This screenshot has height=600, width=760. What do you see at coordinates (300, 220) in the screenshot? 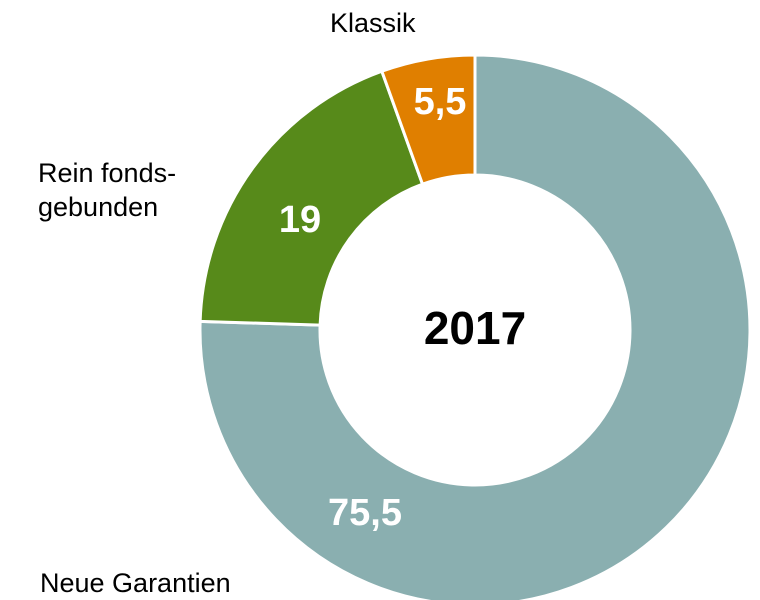
I see `value-label: 19` at bounding box center [300, 220].